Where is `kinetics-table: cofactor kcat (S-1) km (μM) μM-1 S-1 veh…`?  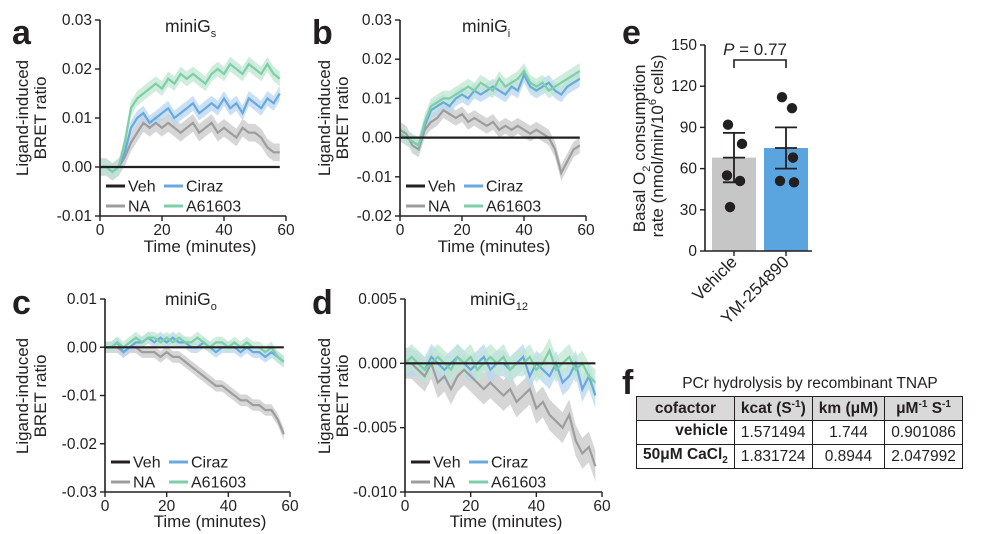 kinetics-table: cofactor kcat (S-1) km (μM) μM-1 S-1 veh… is located at coordinates (799, 432).